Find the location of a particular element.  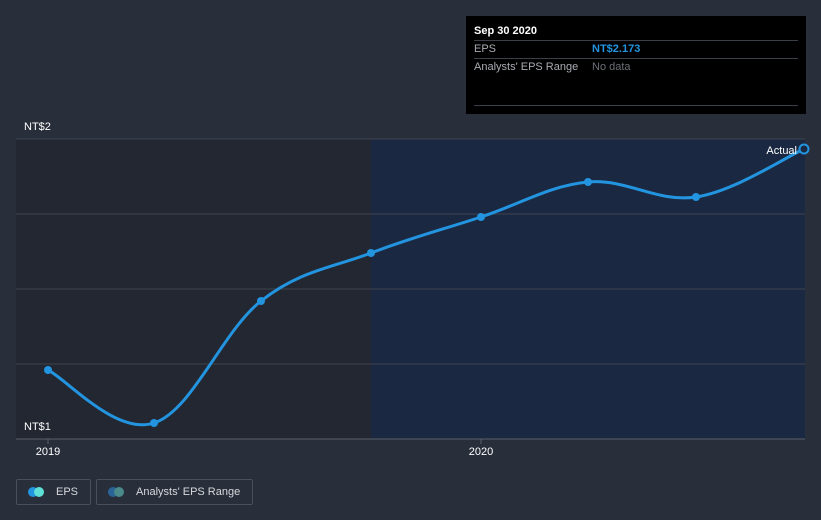

y-axis-label-top: NT$2 is located at coordinates (37, 127).